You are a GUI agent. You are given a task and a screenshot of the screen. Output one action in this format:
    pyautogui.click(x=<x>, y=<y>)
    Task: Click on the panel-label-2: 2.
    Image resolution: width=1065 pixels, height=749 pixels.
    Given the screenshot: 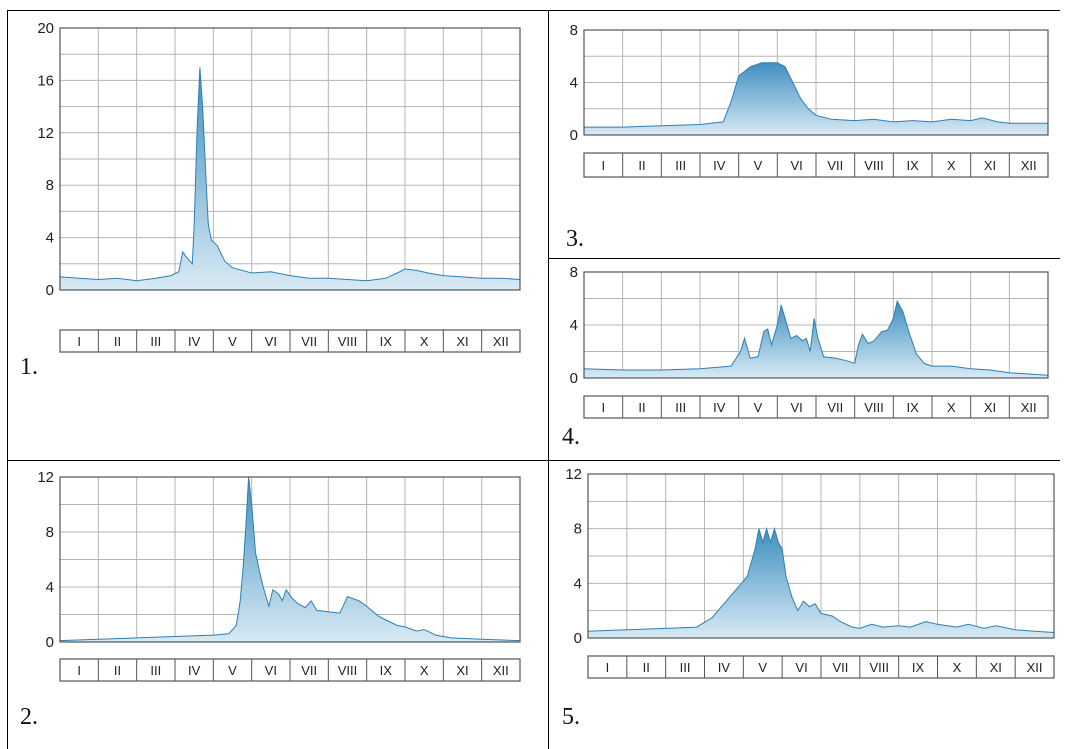 What is the action you would take?
    pyautogui.click(x=29, y=717)
    